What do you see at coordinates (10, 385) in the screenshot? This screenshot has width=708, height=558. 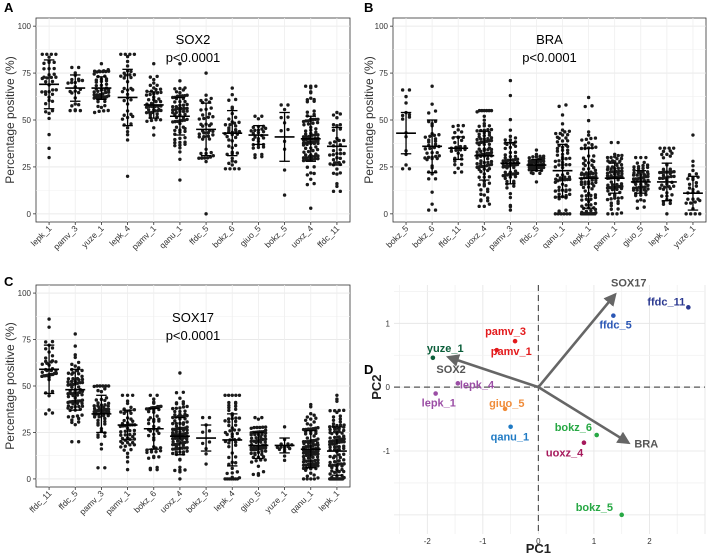 I see `y-axis-label: Percentage positive (%)` at bounding box center [10, 385].